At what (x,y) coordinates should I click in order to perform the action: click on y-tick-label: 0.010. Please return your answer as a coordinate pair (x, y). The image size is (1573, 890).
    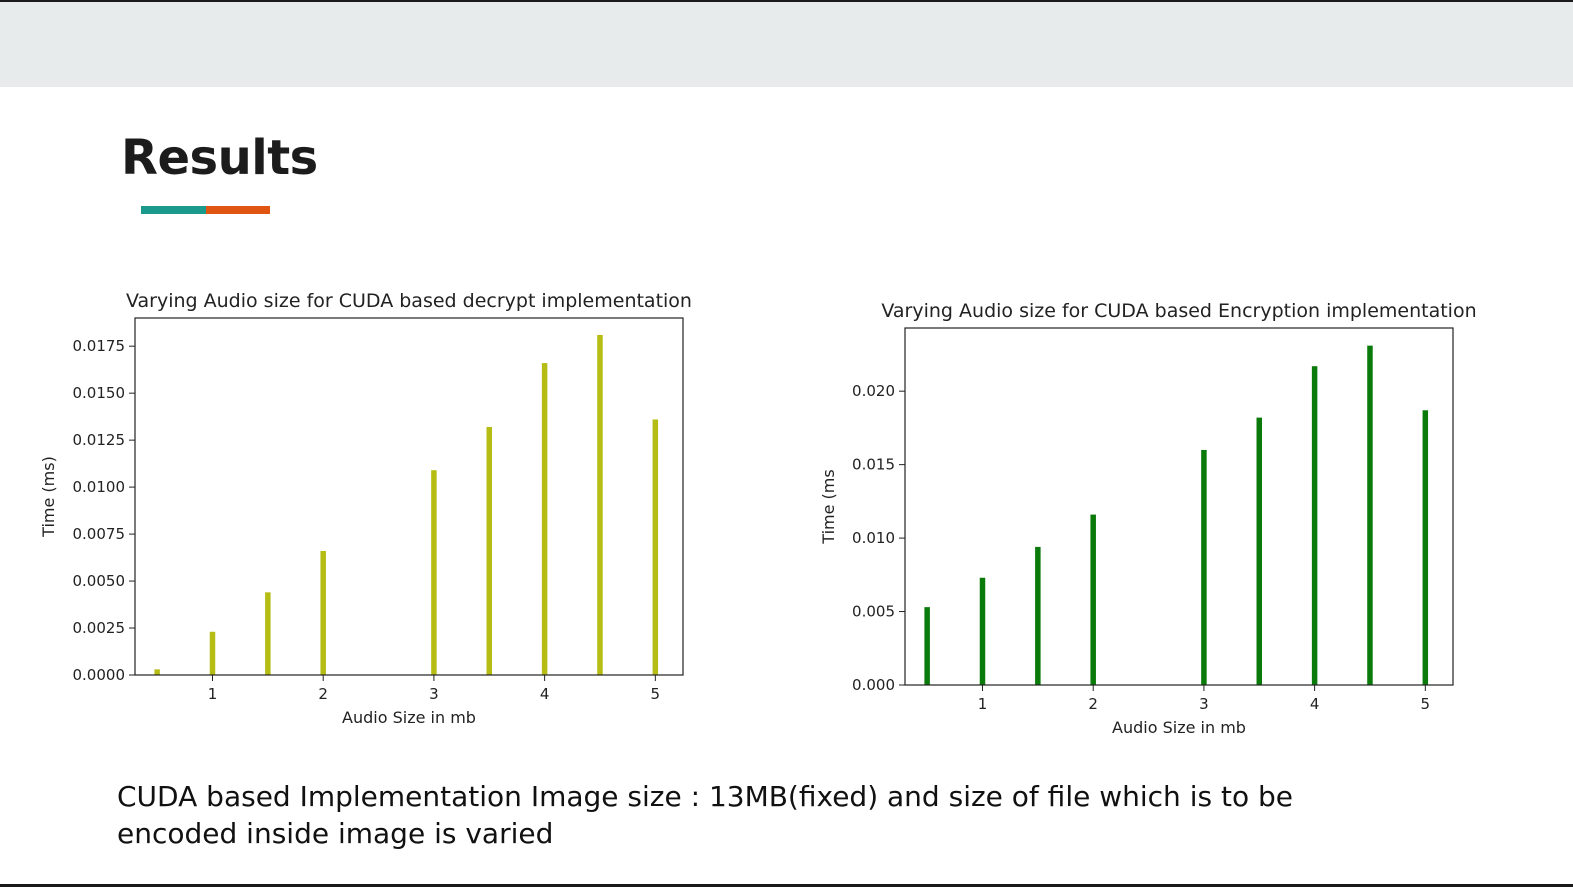
    Looking at the image, I should click on (873, 538).